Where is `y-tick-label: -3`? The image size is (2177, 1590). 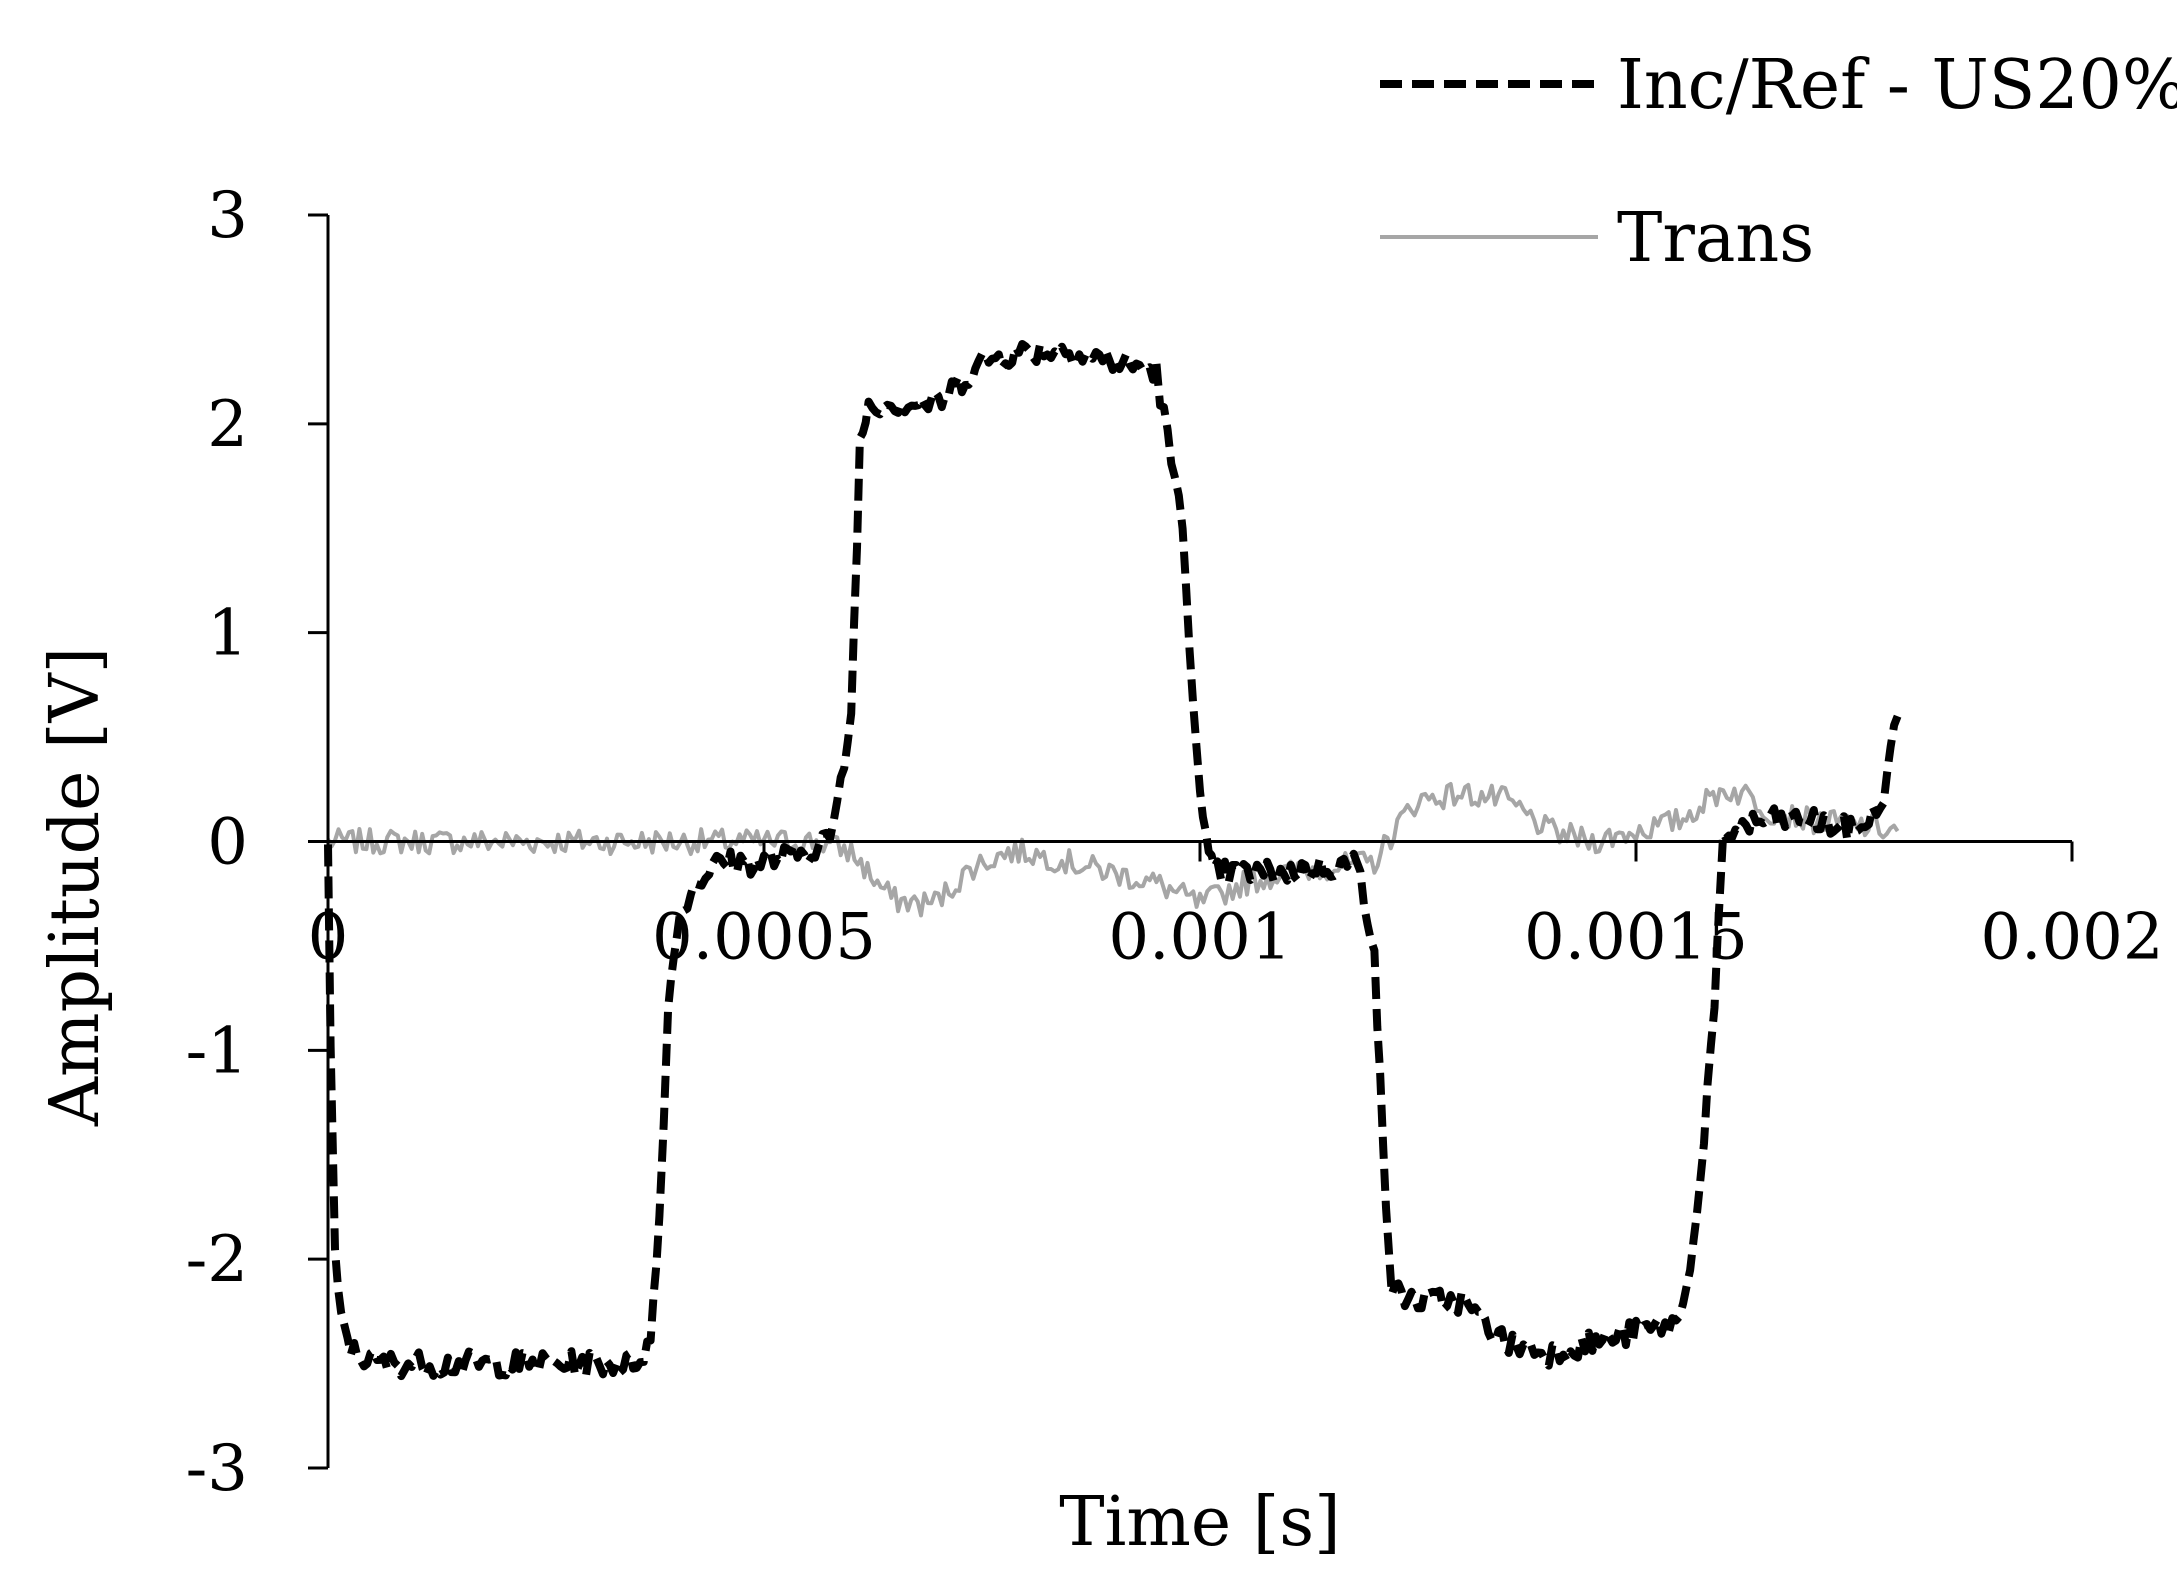 y-tick-label: -3 is located at coordinates (217, 1469).